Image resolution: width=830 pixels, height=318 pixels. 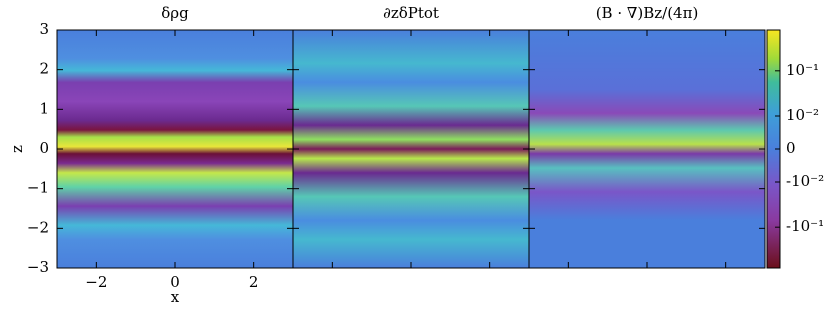 What do you see at coordinates (802, 115) in the screenshot?
I see `colorbar-tick-label: 10⁻²` at bounding box center [802, 115].